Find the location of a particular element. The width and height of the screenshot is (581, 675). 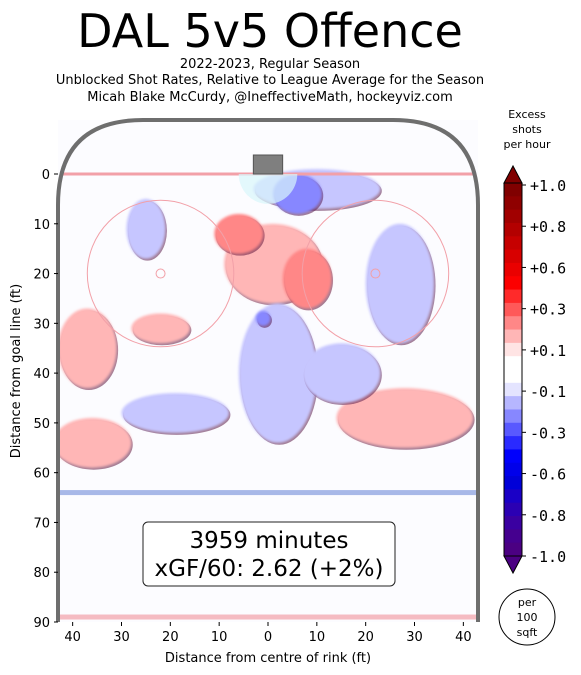

colorbar-tick-label: -0.1 is located at coordinates (548, 392).